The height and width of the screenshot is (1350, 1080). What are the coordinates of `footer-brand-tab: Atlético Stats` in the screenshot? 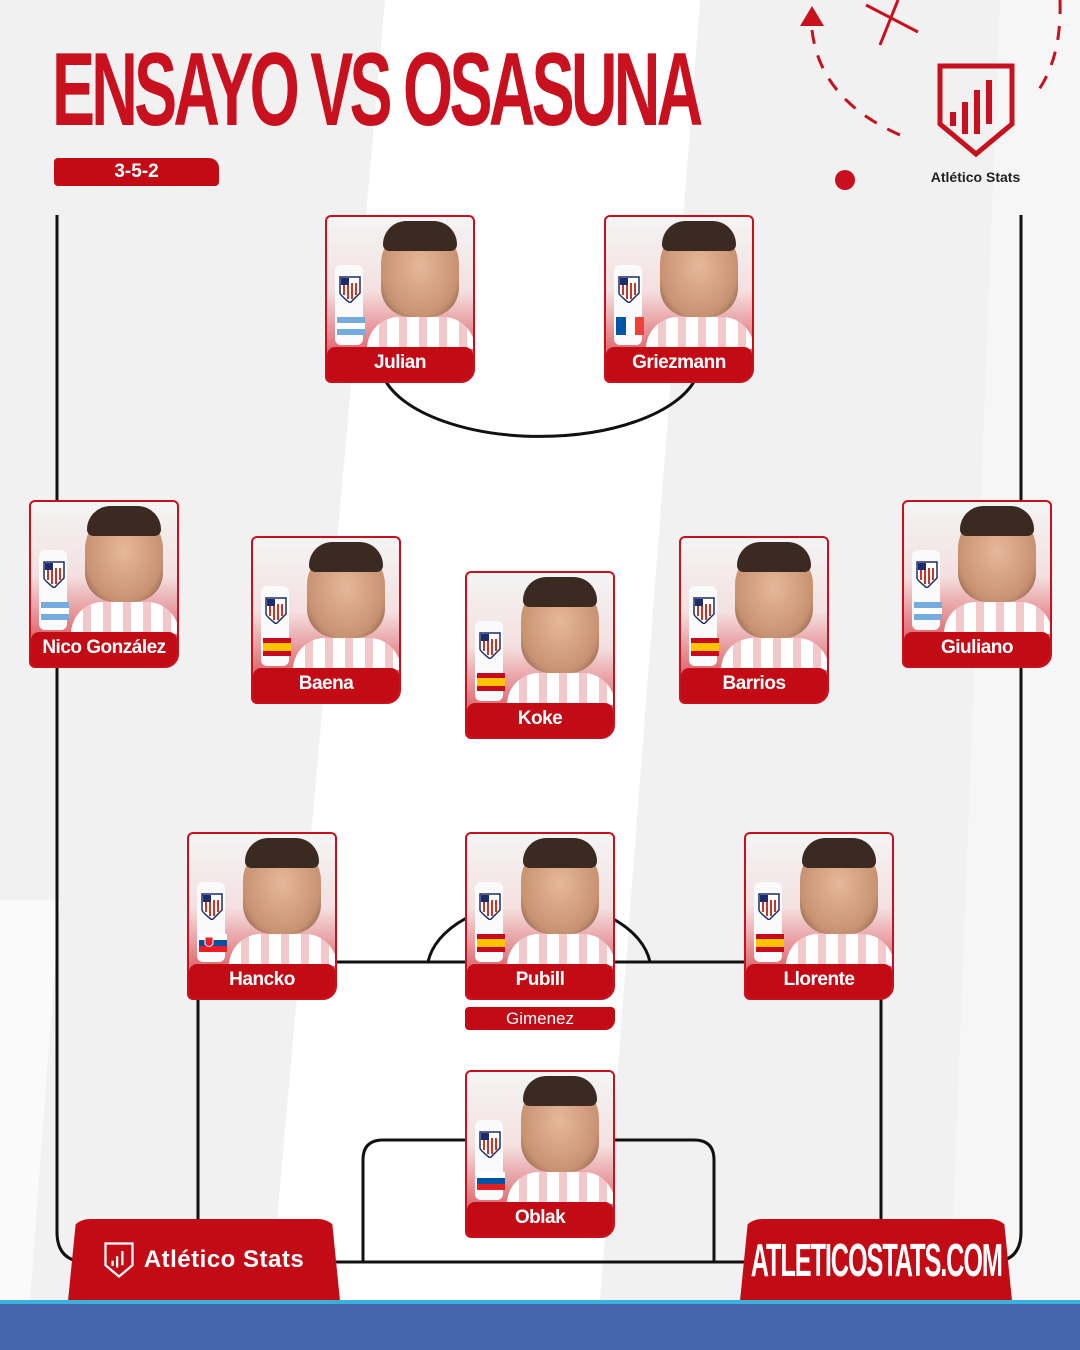 It's located at (204, 1260).